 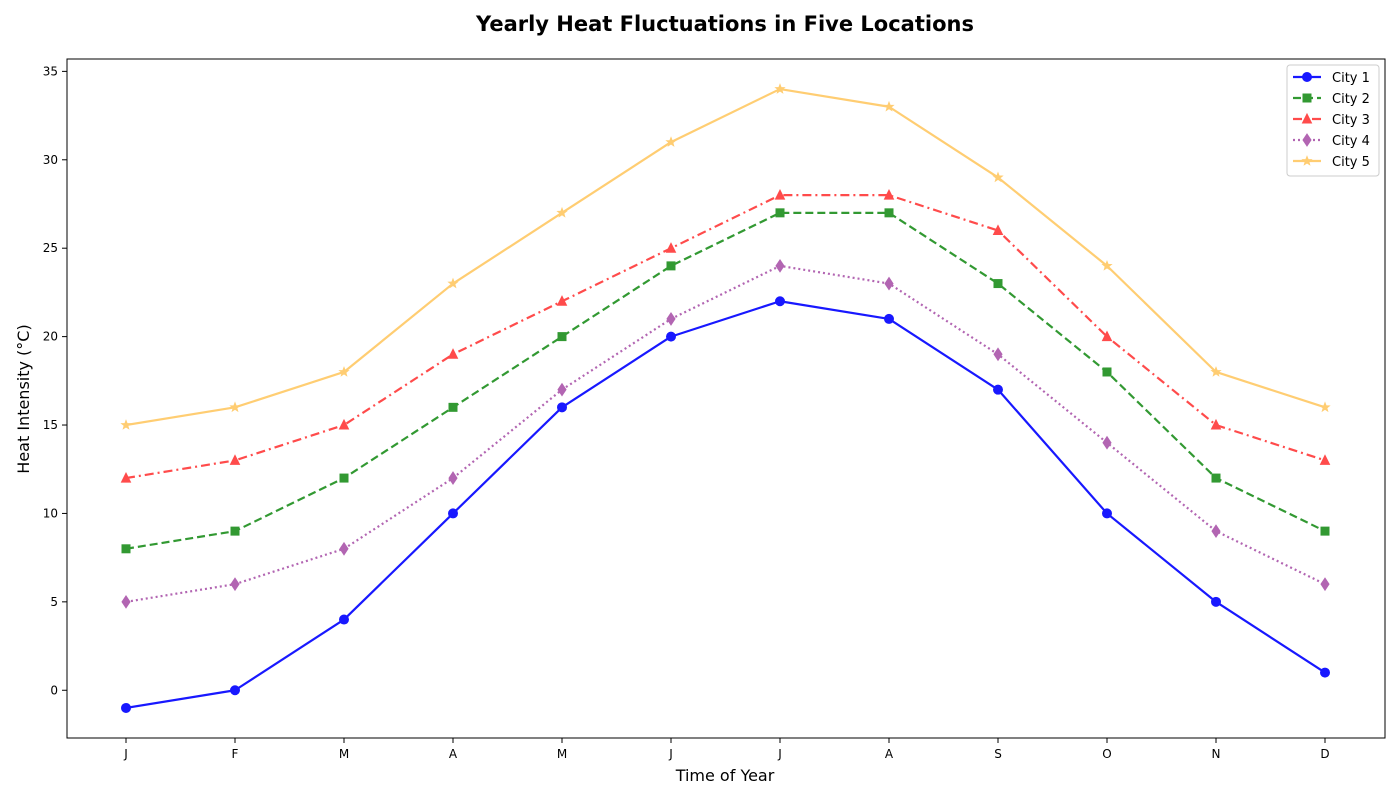 What do you see at coordinates (50, 248) in the screenshot?
I see `y-tick-label: 25` at bounding box center [50, 248].